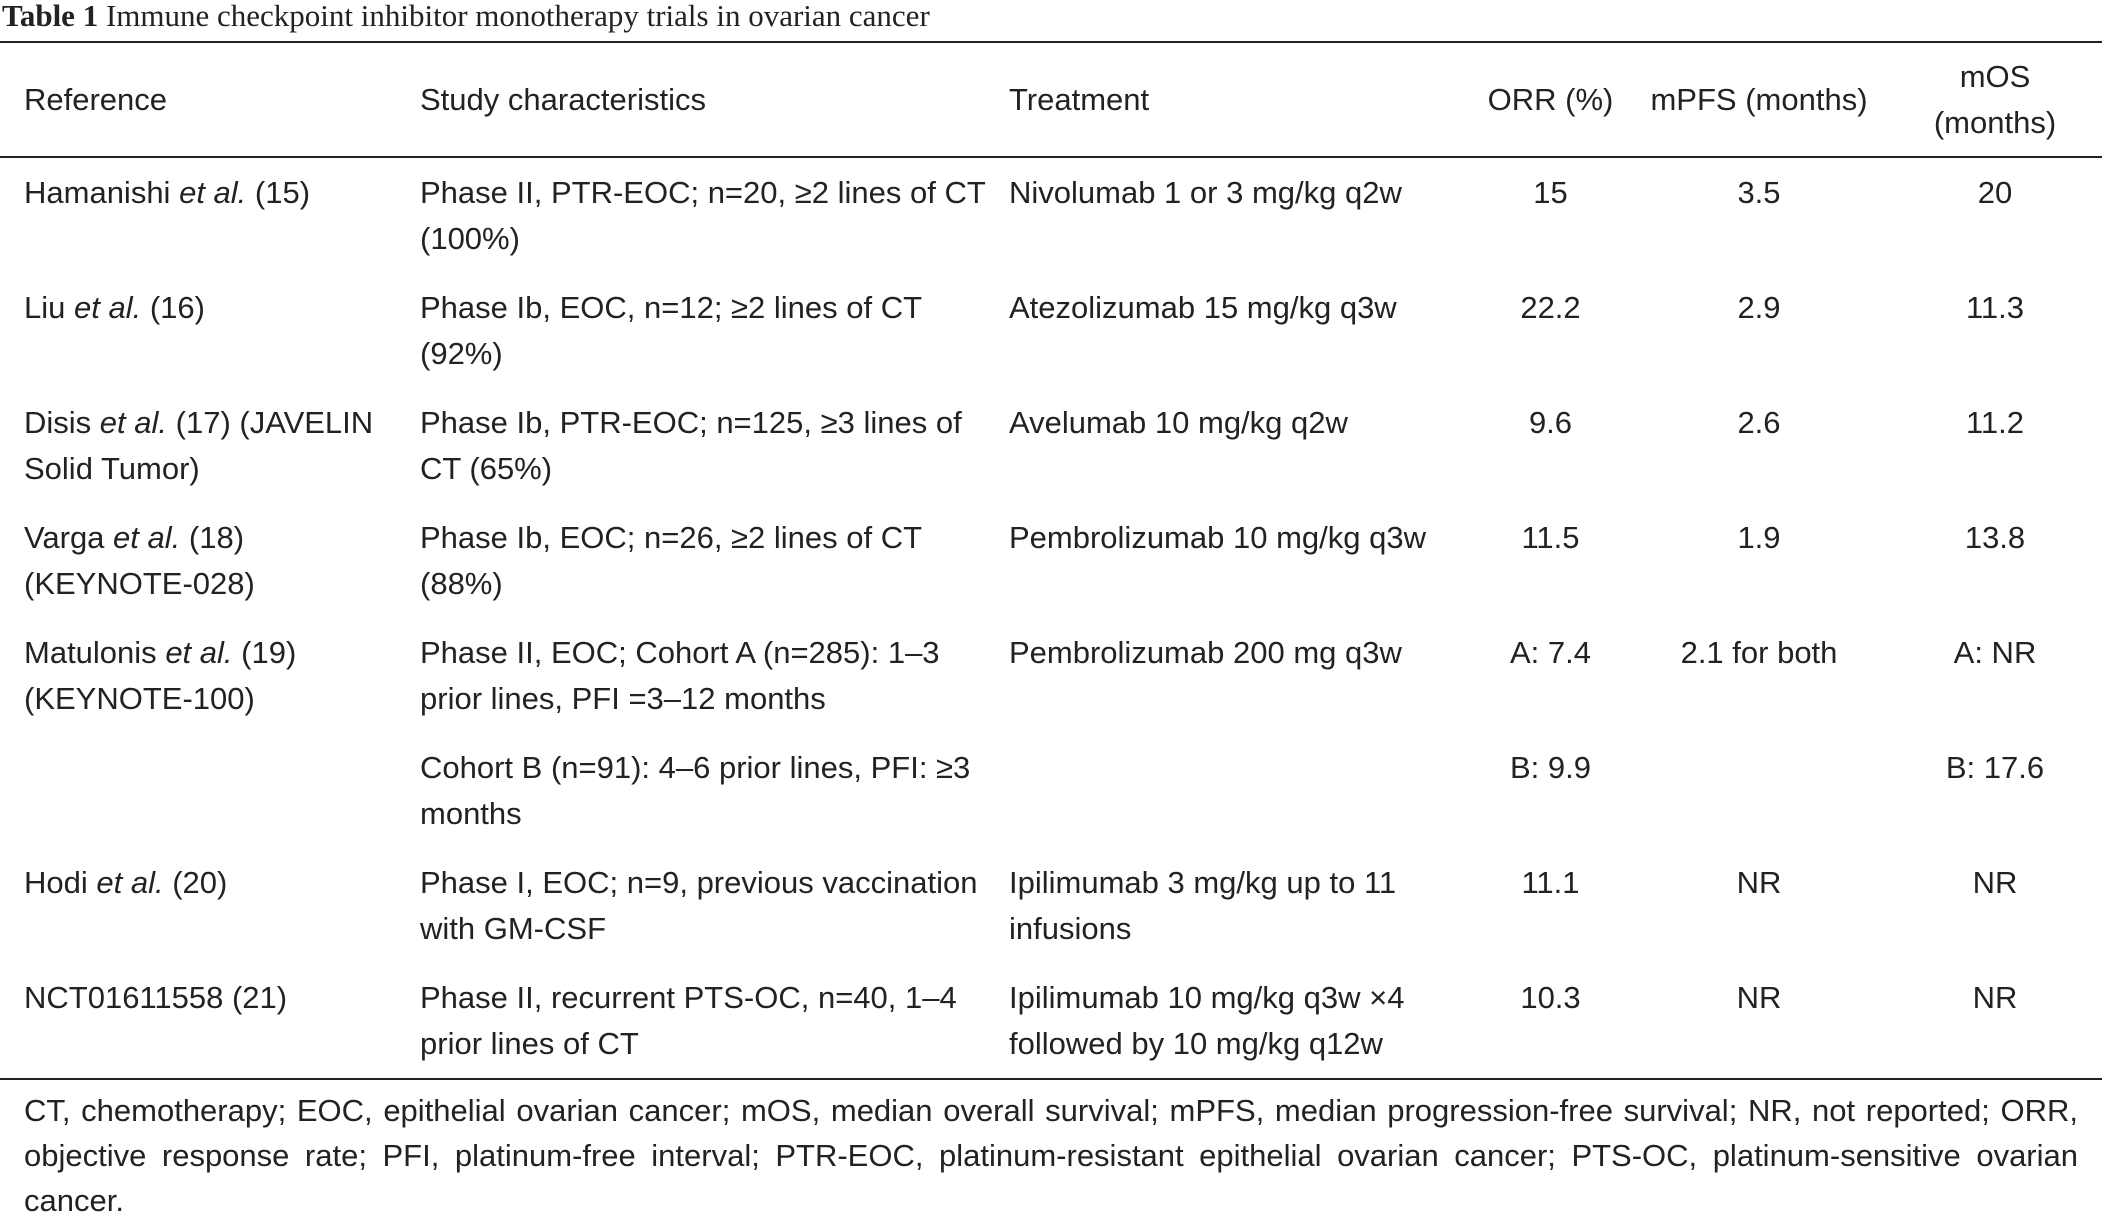 This screenshot has width=2102, height=1215. What do you see at coordinates (1995, 99) in the screenshot?
I see `header-text: mOS (months)` at bounding box center [1995, 99].